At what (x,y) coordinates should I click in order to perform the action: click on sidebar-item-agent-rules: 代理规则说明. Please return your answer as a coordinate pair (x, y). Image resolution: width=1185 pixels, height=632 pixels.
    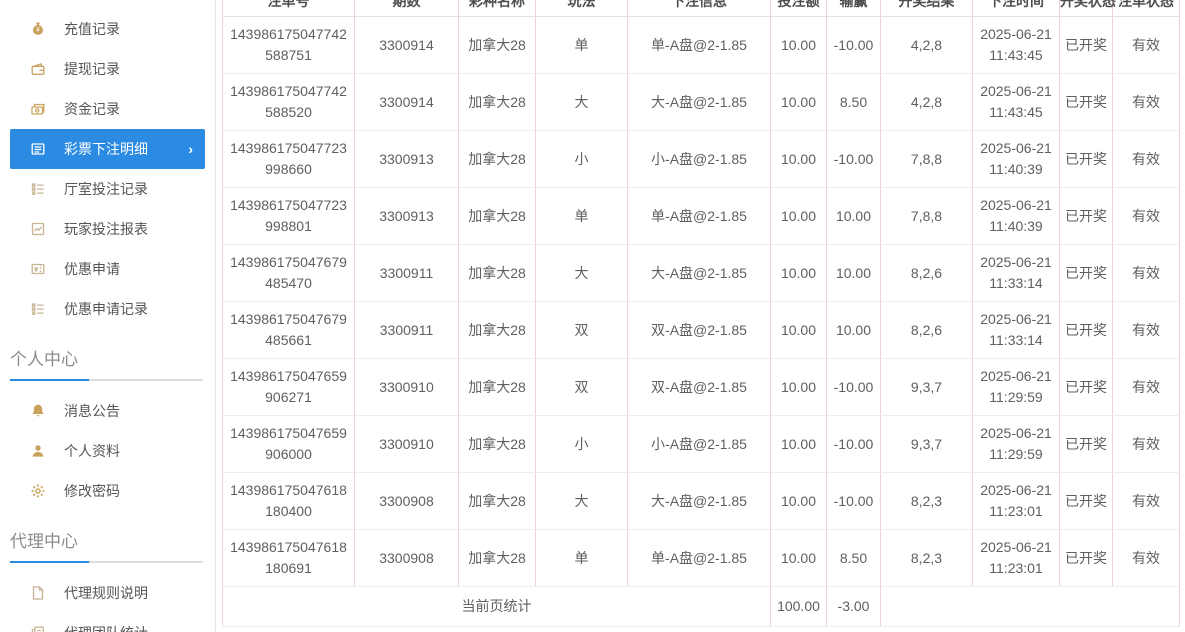
    Looking at the image, I should click on (107, 593).